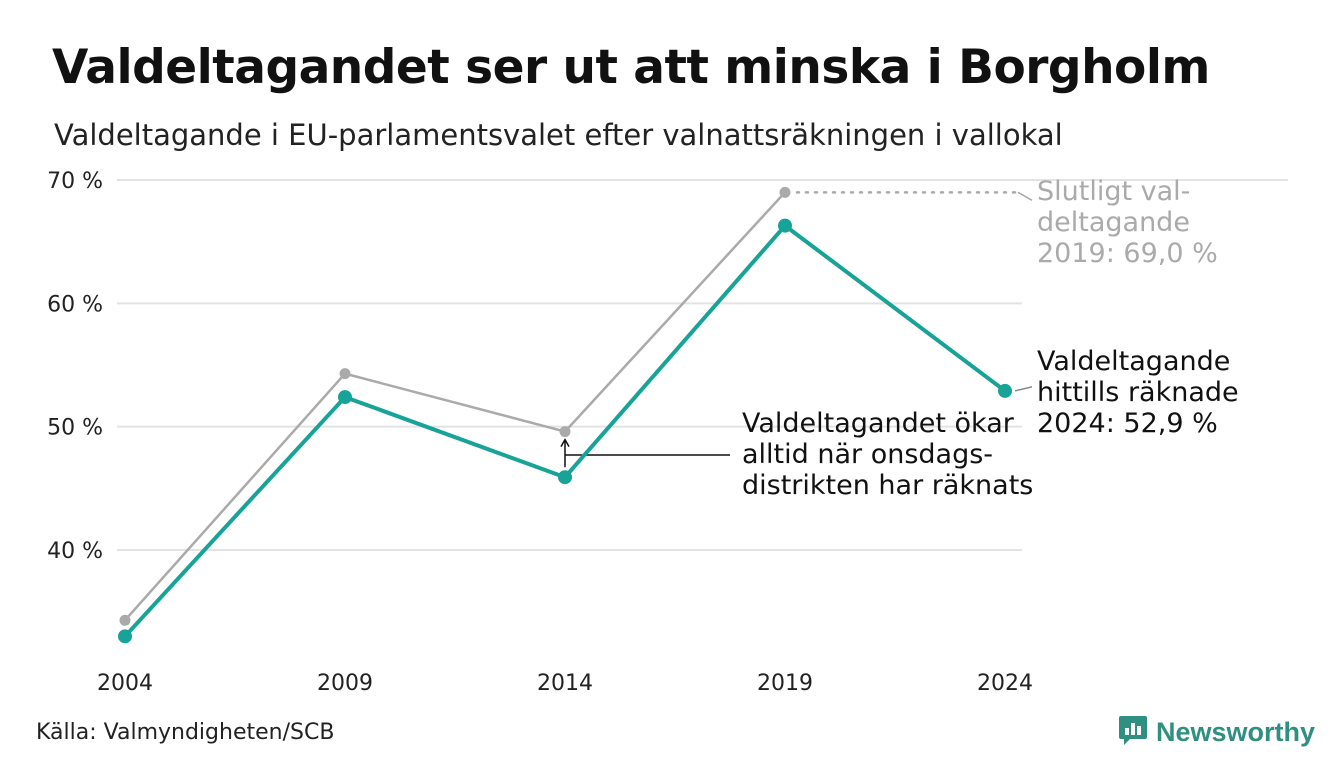 The width and height of the screenshot is (1340, 780). What do you see at coordinates (1127, 423) in the screenshot?
I see `annotation-counted-2024: 2024: 52,9 %` at bounding box center [1127, 423].